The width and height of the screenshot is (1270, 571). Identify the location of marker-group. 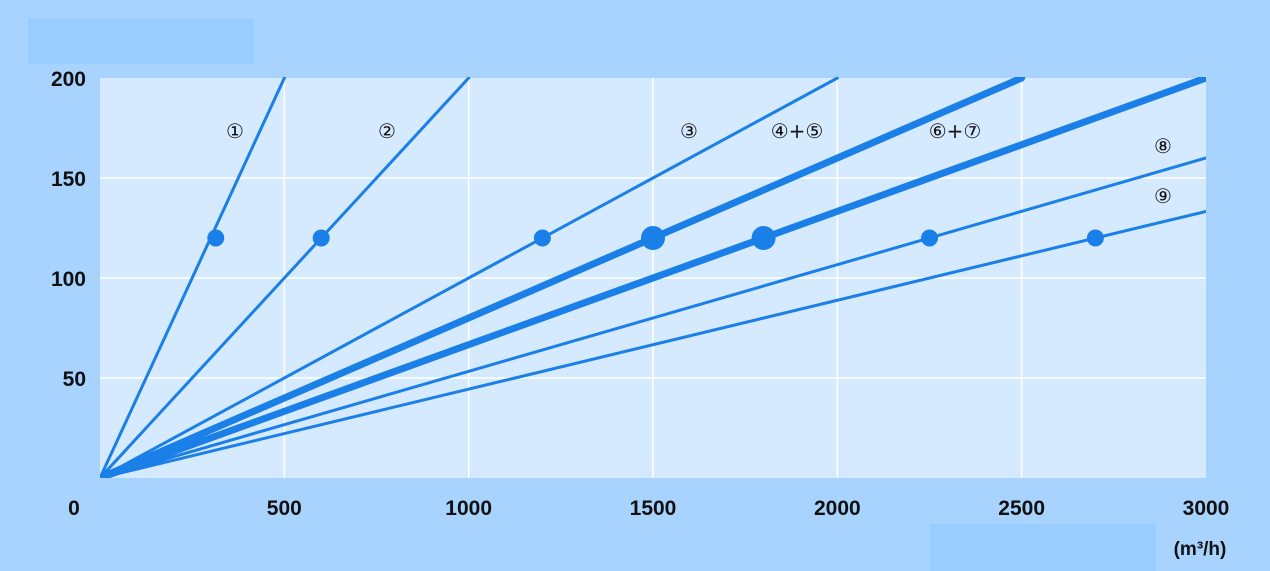
(655, 238).